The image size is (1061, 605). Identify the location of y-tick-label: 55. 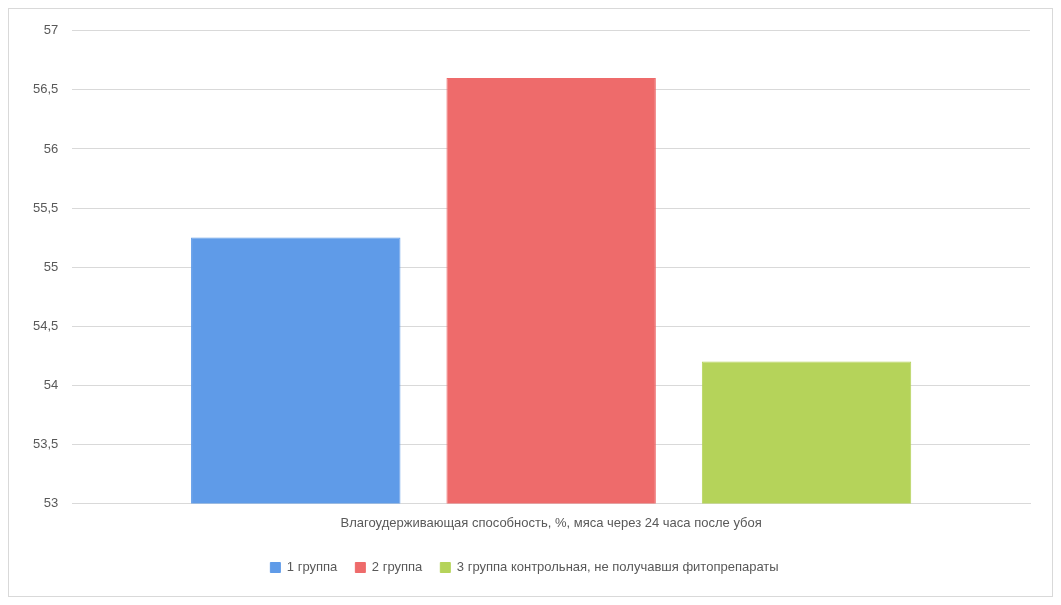
(51, 266).